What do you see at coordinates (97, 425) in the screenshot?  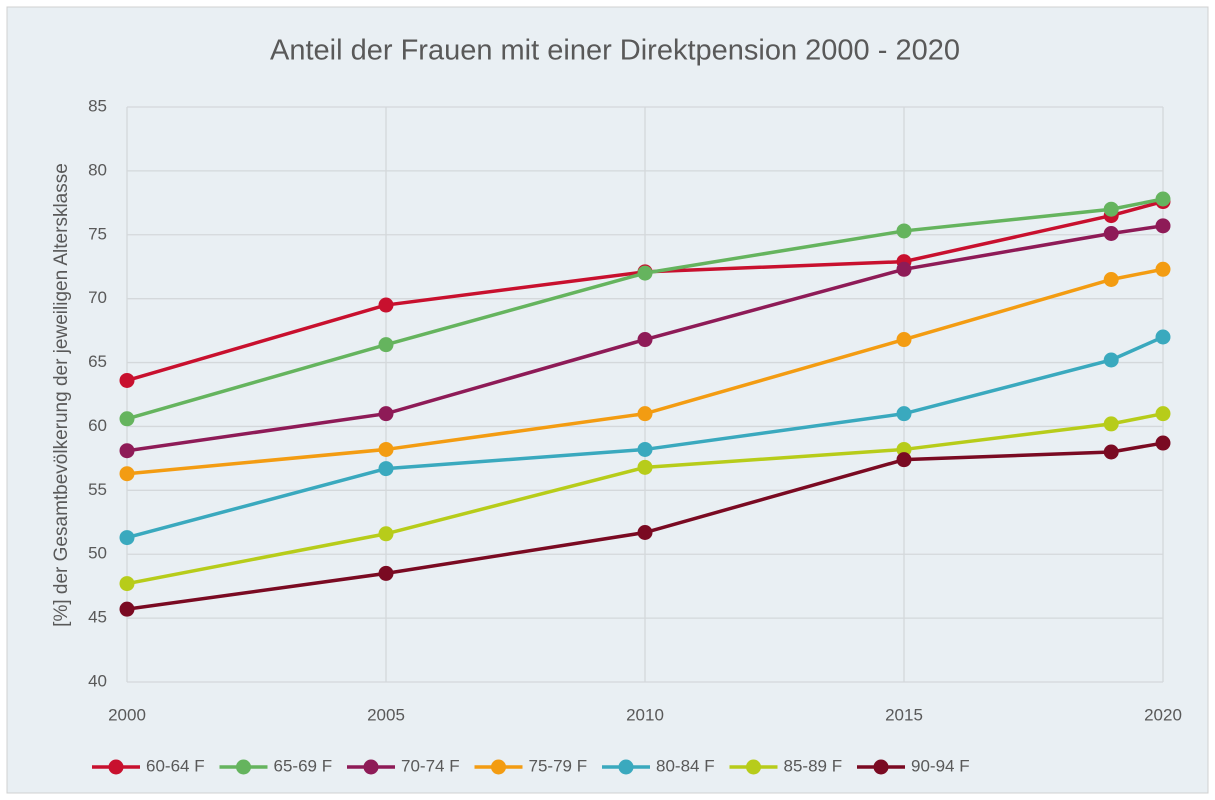 I see `y-tick-label: 60` at bounding box center [97, 425].